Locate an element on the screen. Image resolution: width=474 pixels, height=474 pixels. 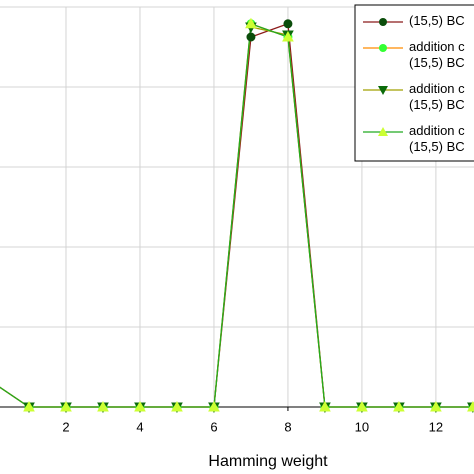
x-tick-label: 10 is located at coordinates (362, 426).